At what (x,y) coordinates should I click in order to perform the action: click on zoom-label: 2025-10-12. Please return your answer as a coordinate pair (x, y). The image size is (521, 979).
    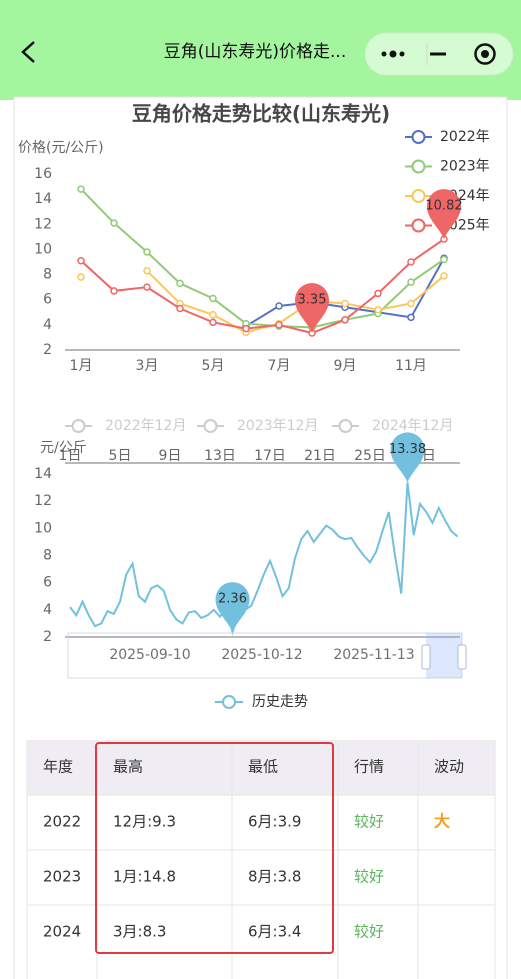
    Looking at the image, I should click on (261, 655).